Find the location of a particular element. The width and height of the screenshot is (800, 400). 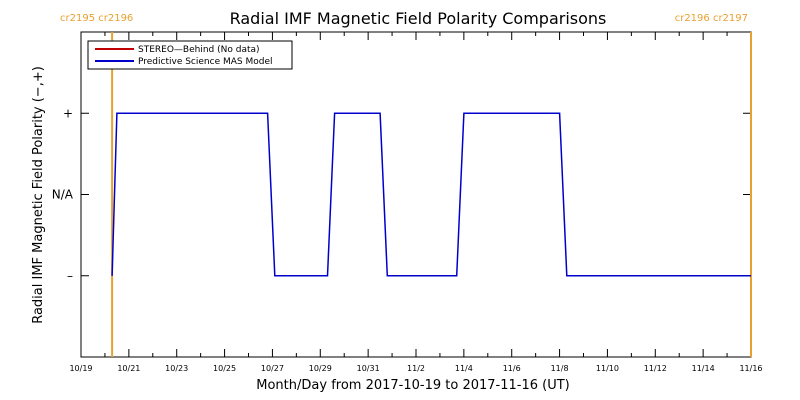

y-axis-title: Radial IMF Magnetic Field Polarity (−,+) is located at coordinates (38, 195).